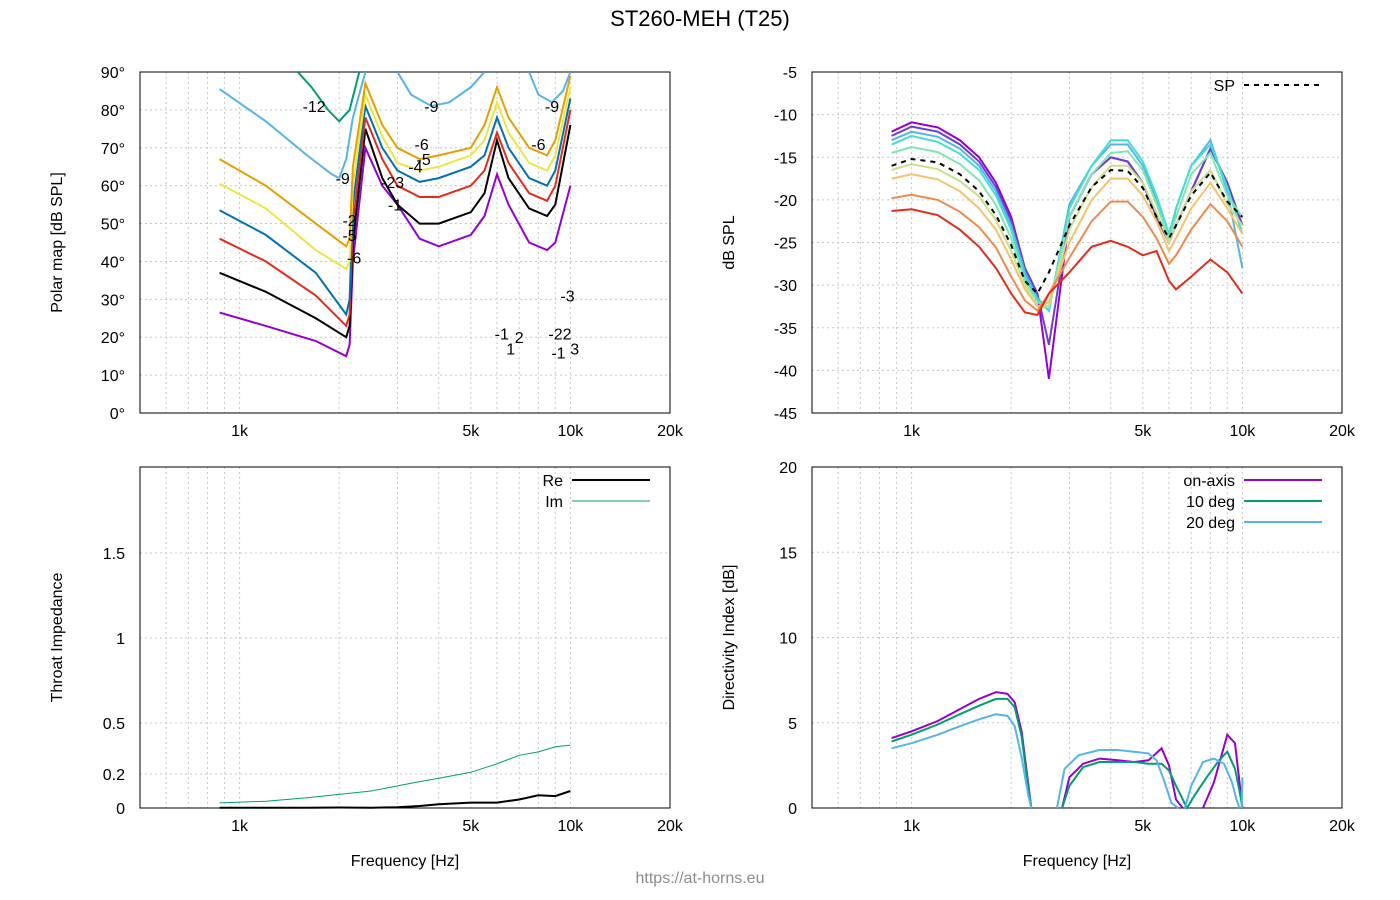 The width and height of the screenshot is (1400, 900). Describe the element at coordinates (596, 492) in the screenshot. I see `legend: Re Im` at that location.